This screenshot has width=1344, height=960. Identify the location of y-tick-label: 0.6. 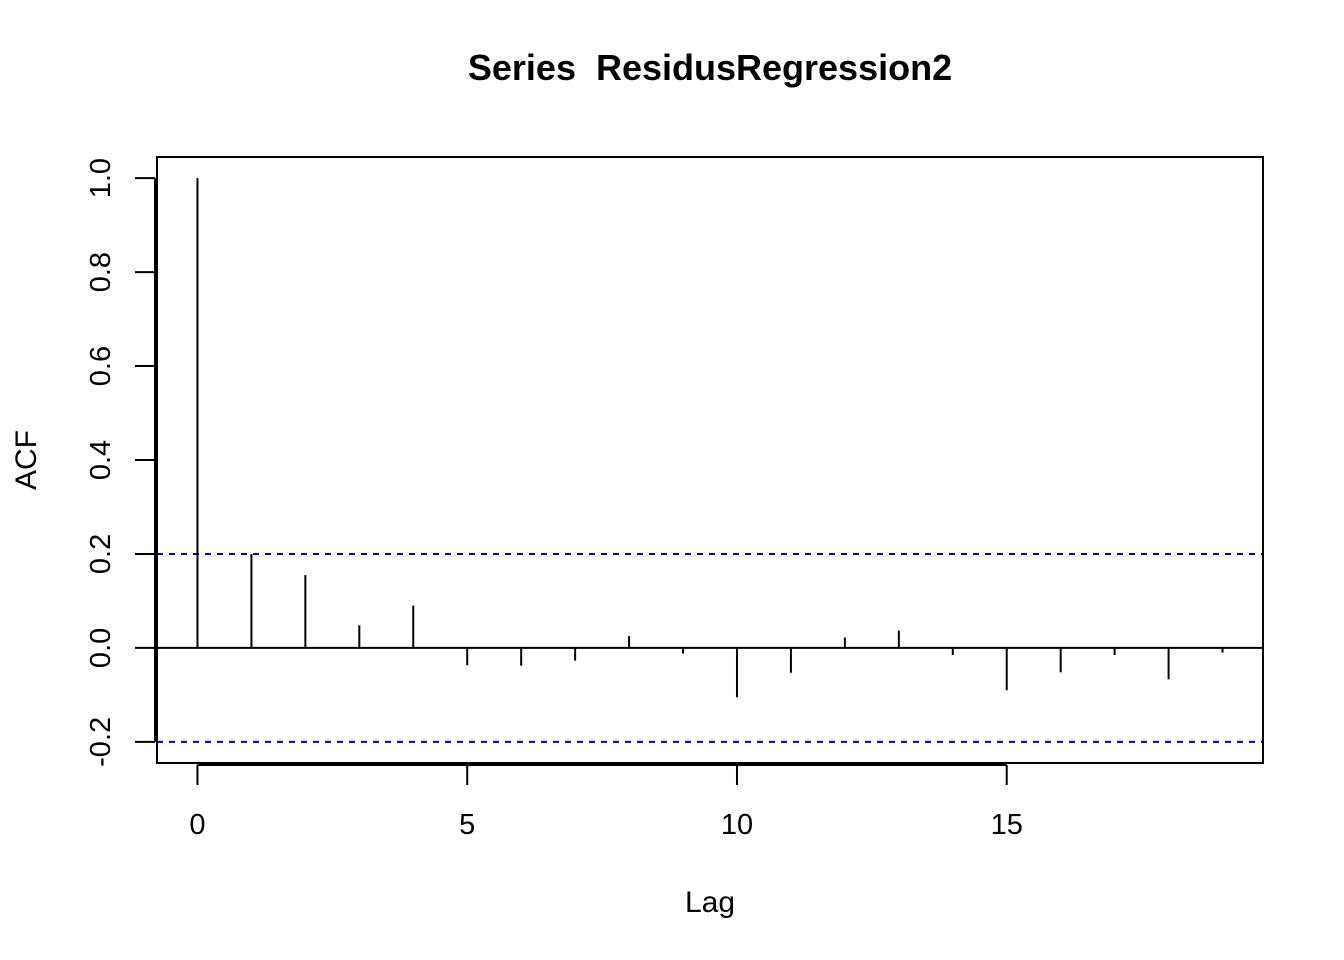
(101, 366).